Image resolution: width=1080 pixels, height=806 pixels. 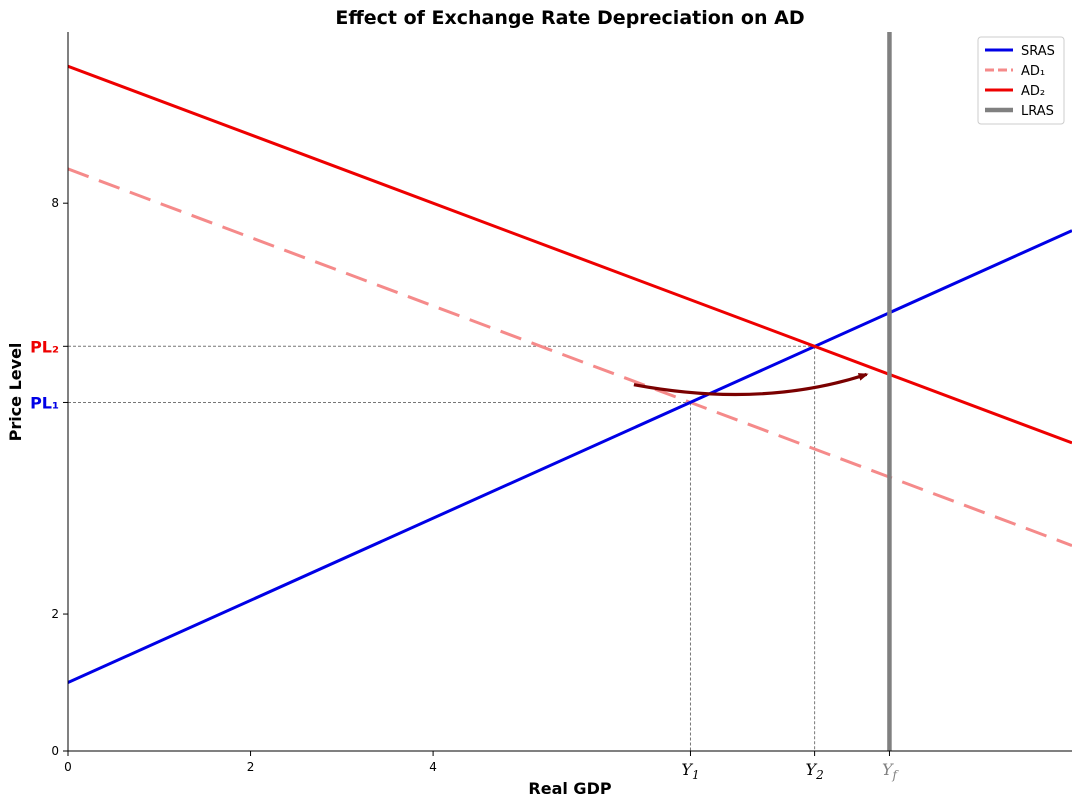 I want to click on shift-arrow, so click(x=751, y=384).